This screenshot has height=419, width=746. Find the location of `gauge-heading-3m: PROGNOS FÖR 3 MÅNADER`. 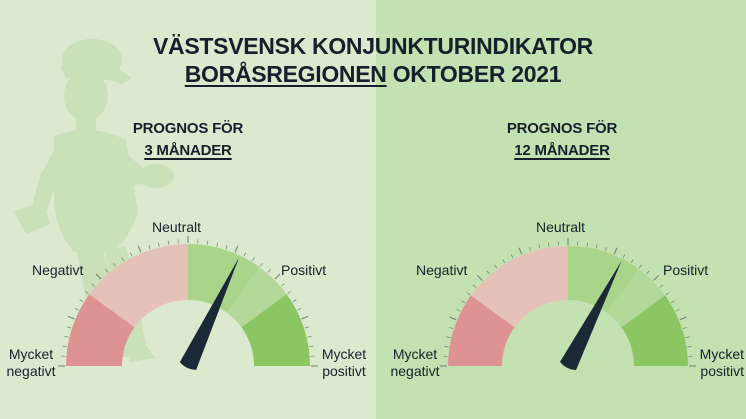

gauge-heading-3m: PROGNOS FÖR 3 MÅNADER is located at coordinates (188, 140).